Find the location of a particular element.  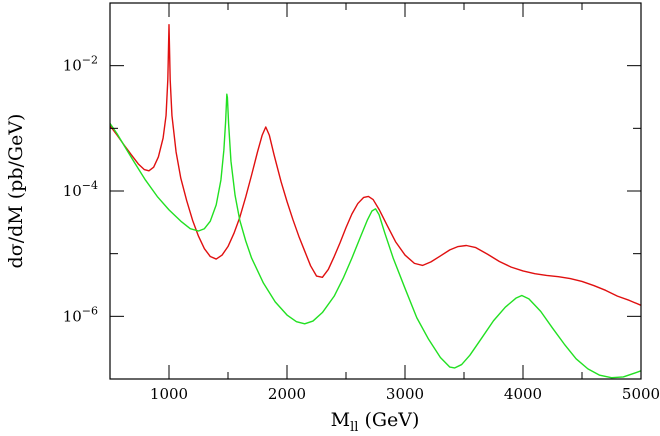

x-axis-title-main: M is located at coordinates (340, 420).